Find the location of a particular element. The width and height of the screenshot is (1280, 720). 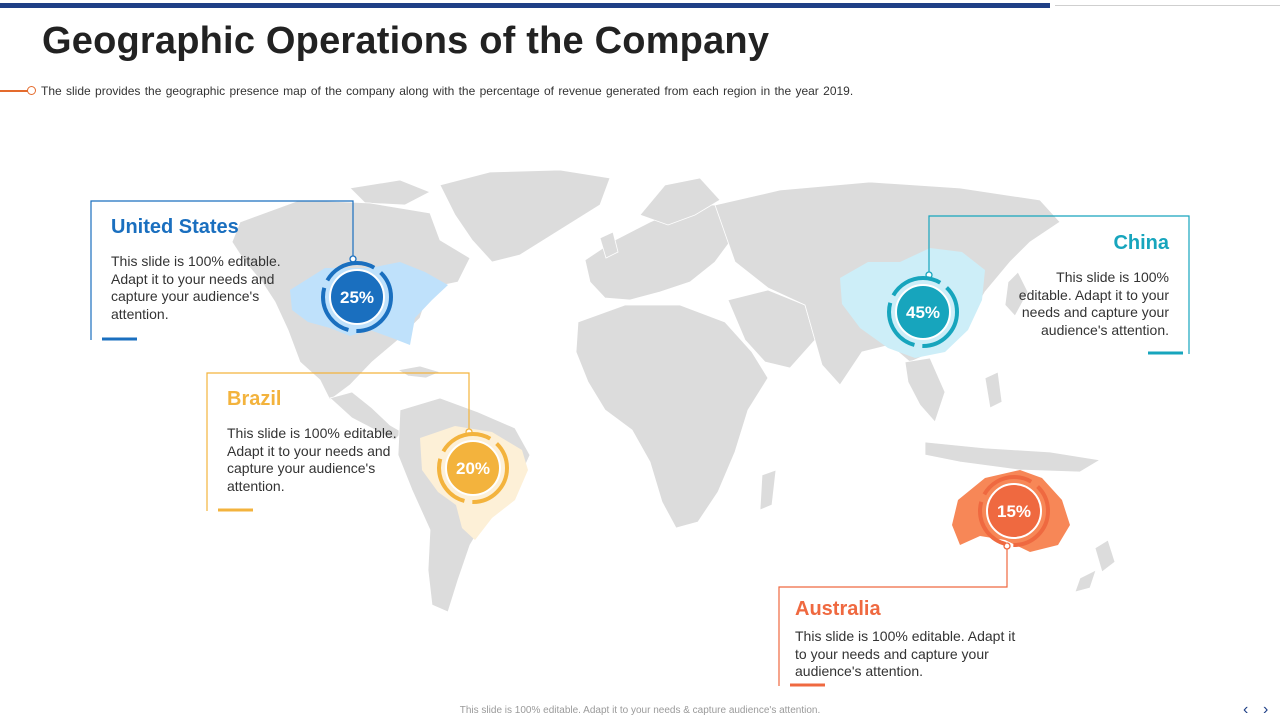

china-badge: 45% is located at coordinates (923, 312).